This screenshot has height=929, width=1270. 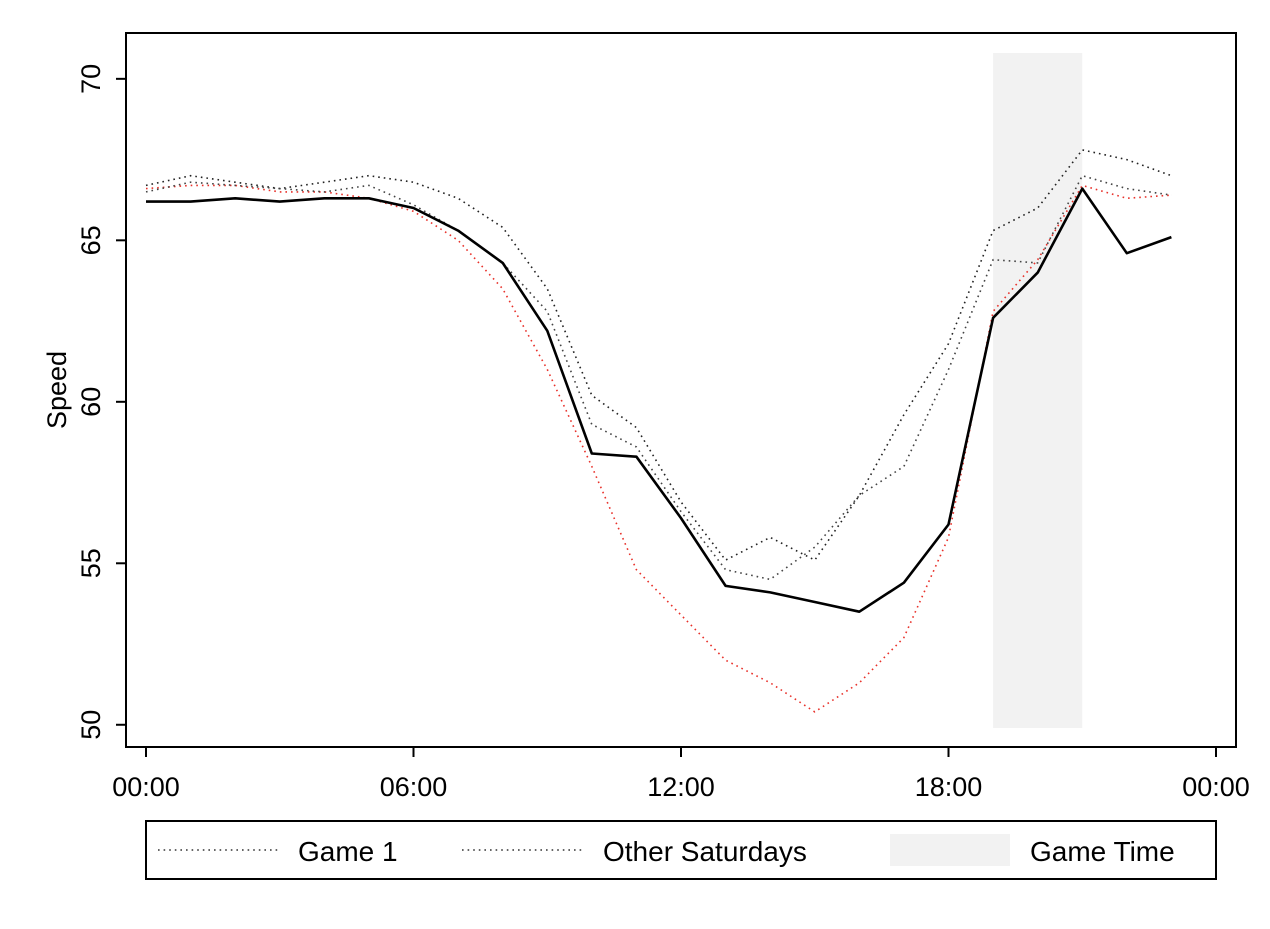 I want to click on game-time-band, so click(x=1038, y=390).